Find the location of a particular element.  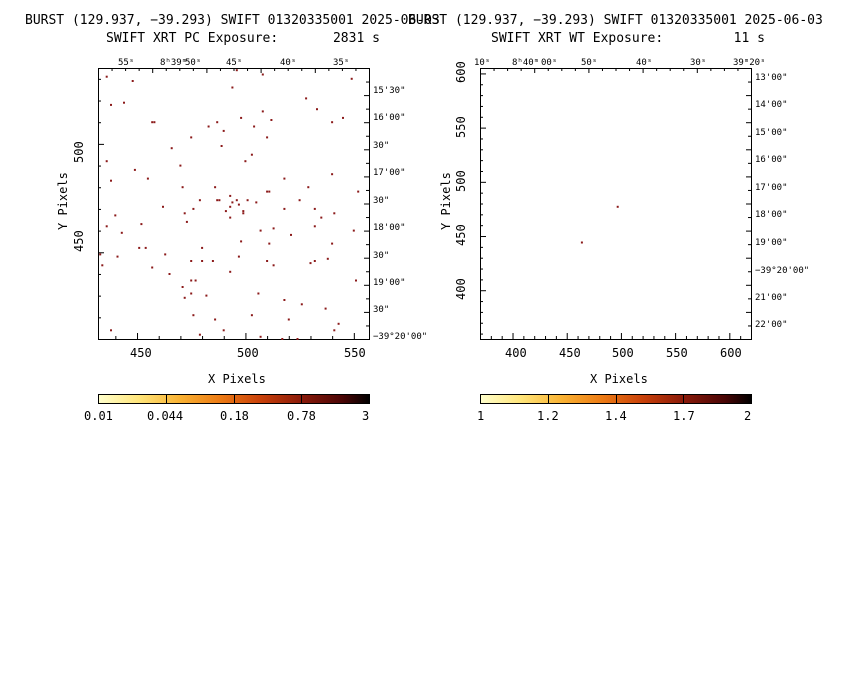

panel-1-x-tick-0: 450 is located at coordinates (141, 353).